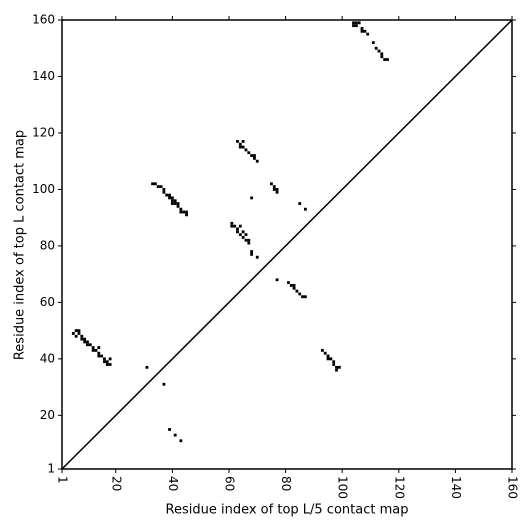 This screenshot has width=532, height=532. I want to click on x-tick-label: 80, so click(286, 483).